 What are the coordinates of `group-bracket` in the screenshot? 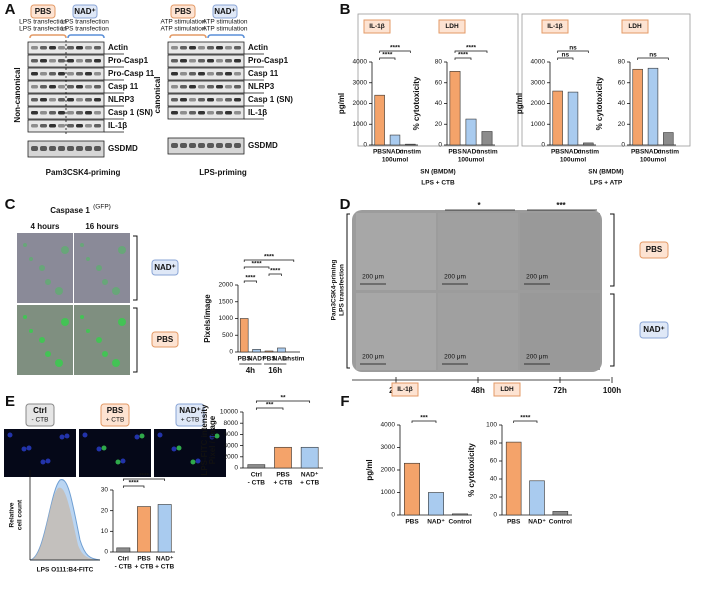 It's located at (188, 36).